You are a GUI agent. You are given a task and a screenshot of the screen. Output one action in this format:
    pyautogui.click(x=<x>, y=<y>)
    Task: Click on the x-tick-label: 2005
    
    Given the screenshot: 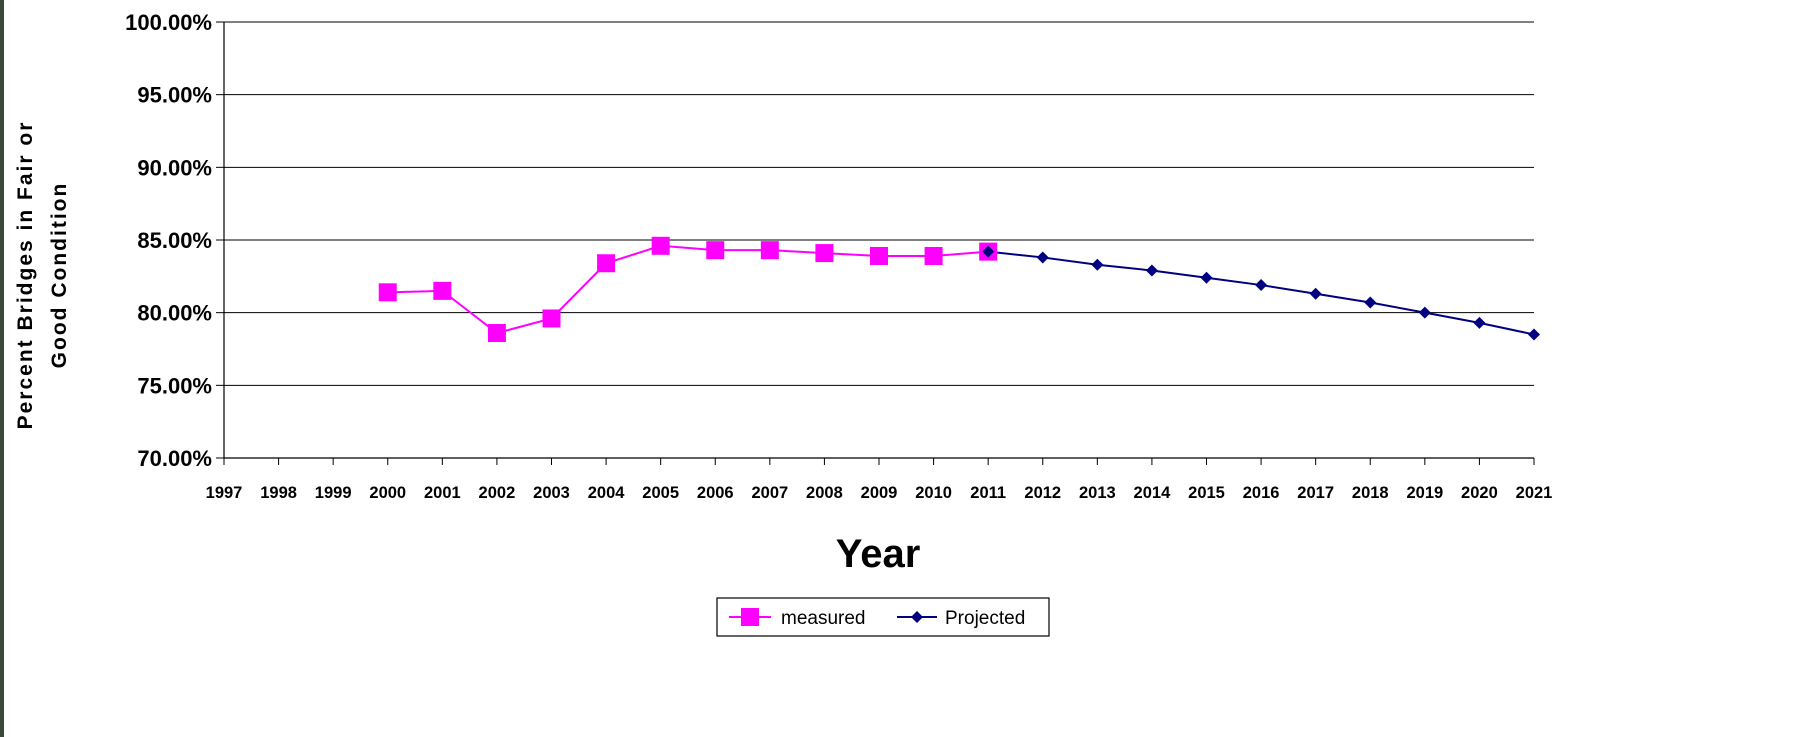 What is the action you would take?
    pyautogui.click(x=660, y=493)
    